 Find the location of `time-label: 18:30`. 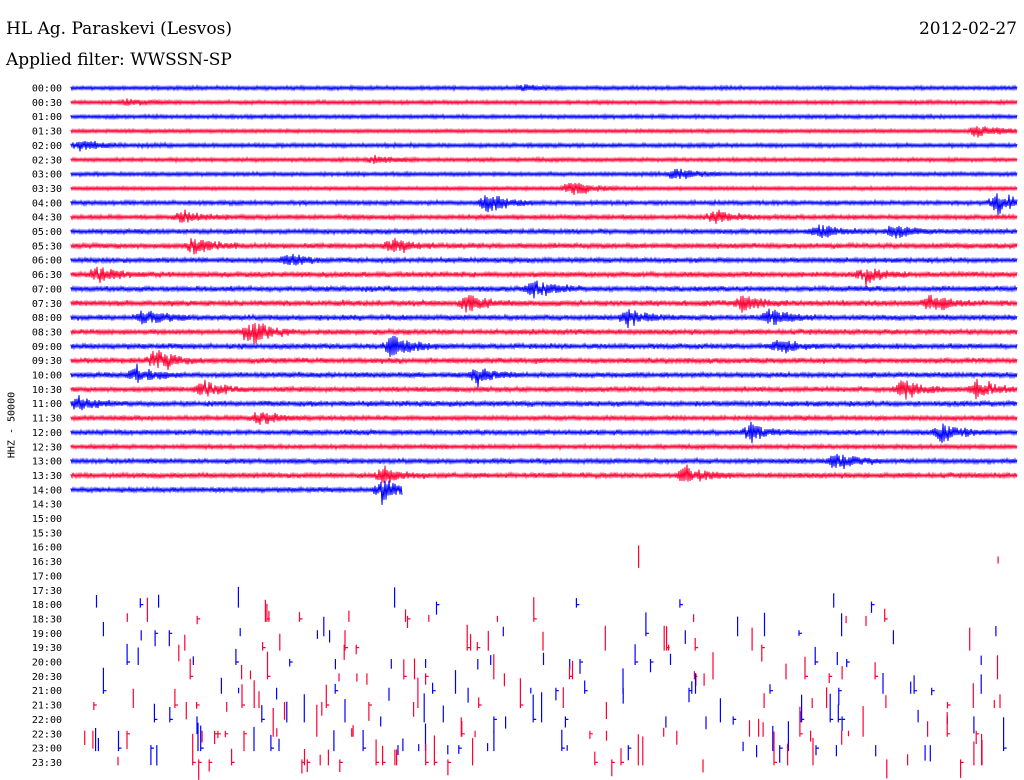

time-label: 18:30 is located at coordinates (47, 619).